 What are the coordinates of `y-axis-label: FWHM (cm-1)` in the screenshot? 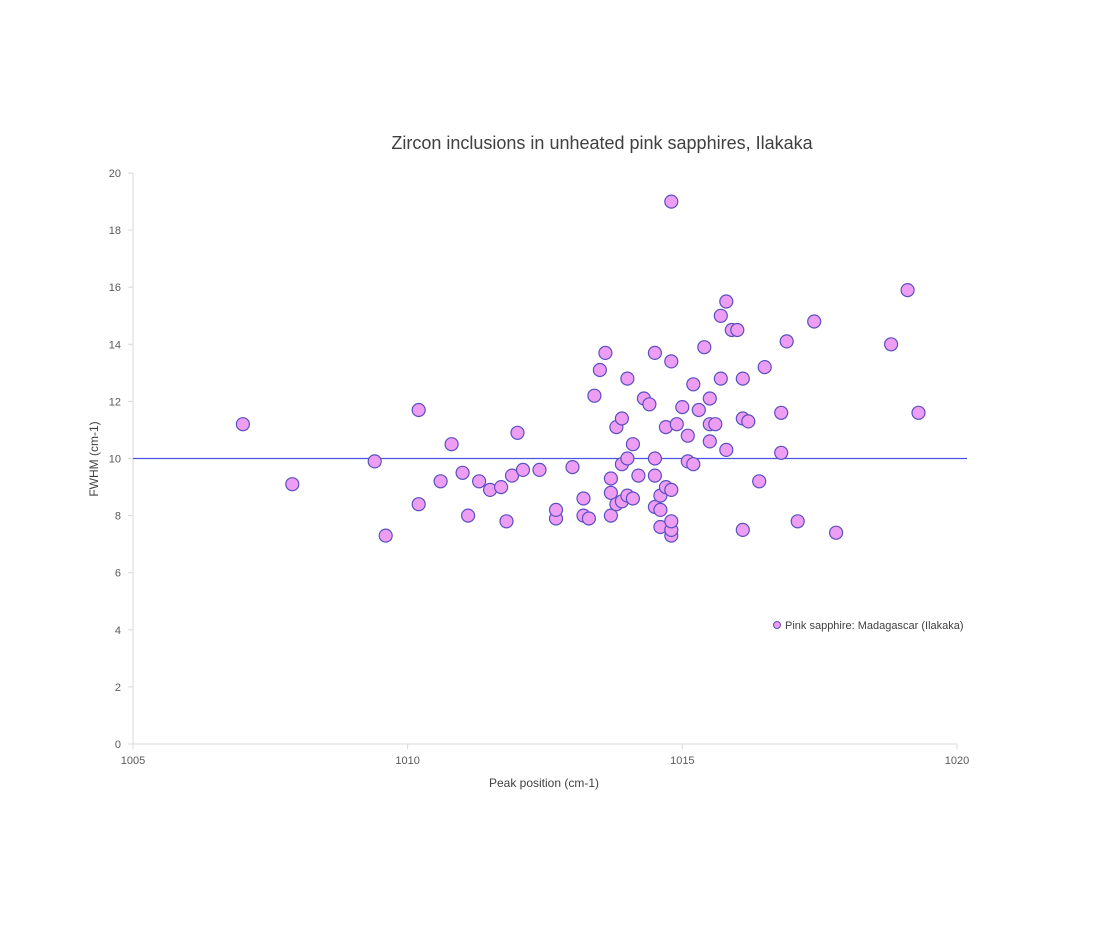 It's located at (94, 458).